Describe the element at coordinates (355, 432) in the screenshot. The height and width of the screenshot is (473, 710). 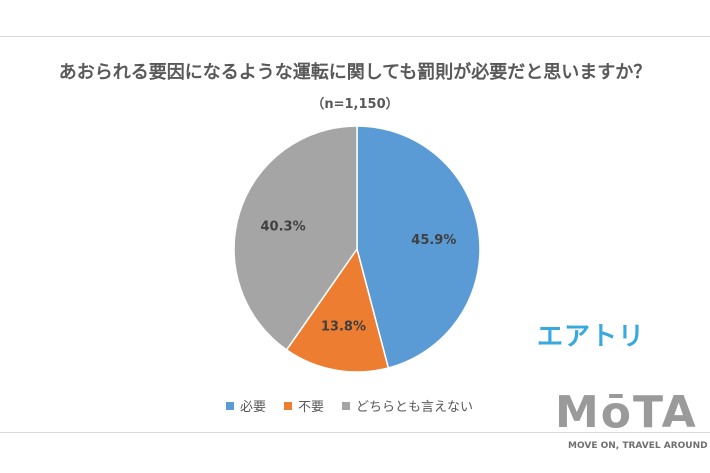
I see `bottom-divider` at that location.